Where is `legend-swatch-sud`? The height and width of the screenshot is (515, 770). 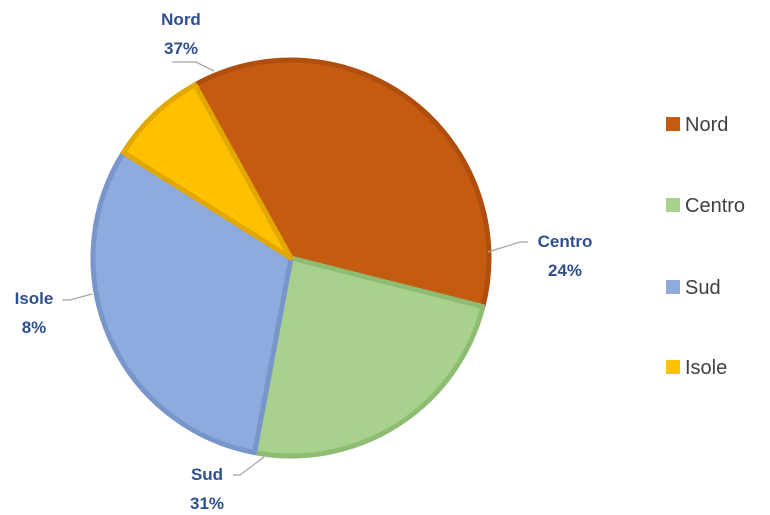 legend-swatch-sud is located at coordinates (673, 287).